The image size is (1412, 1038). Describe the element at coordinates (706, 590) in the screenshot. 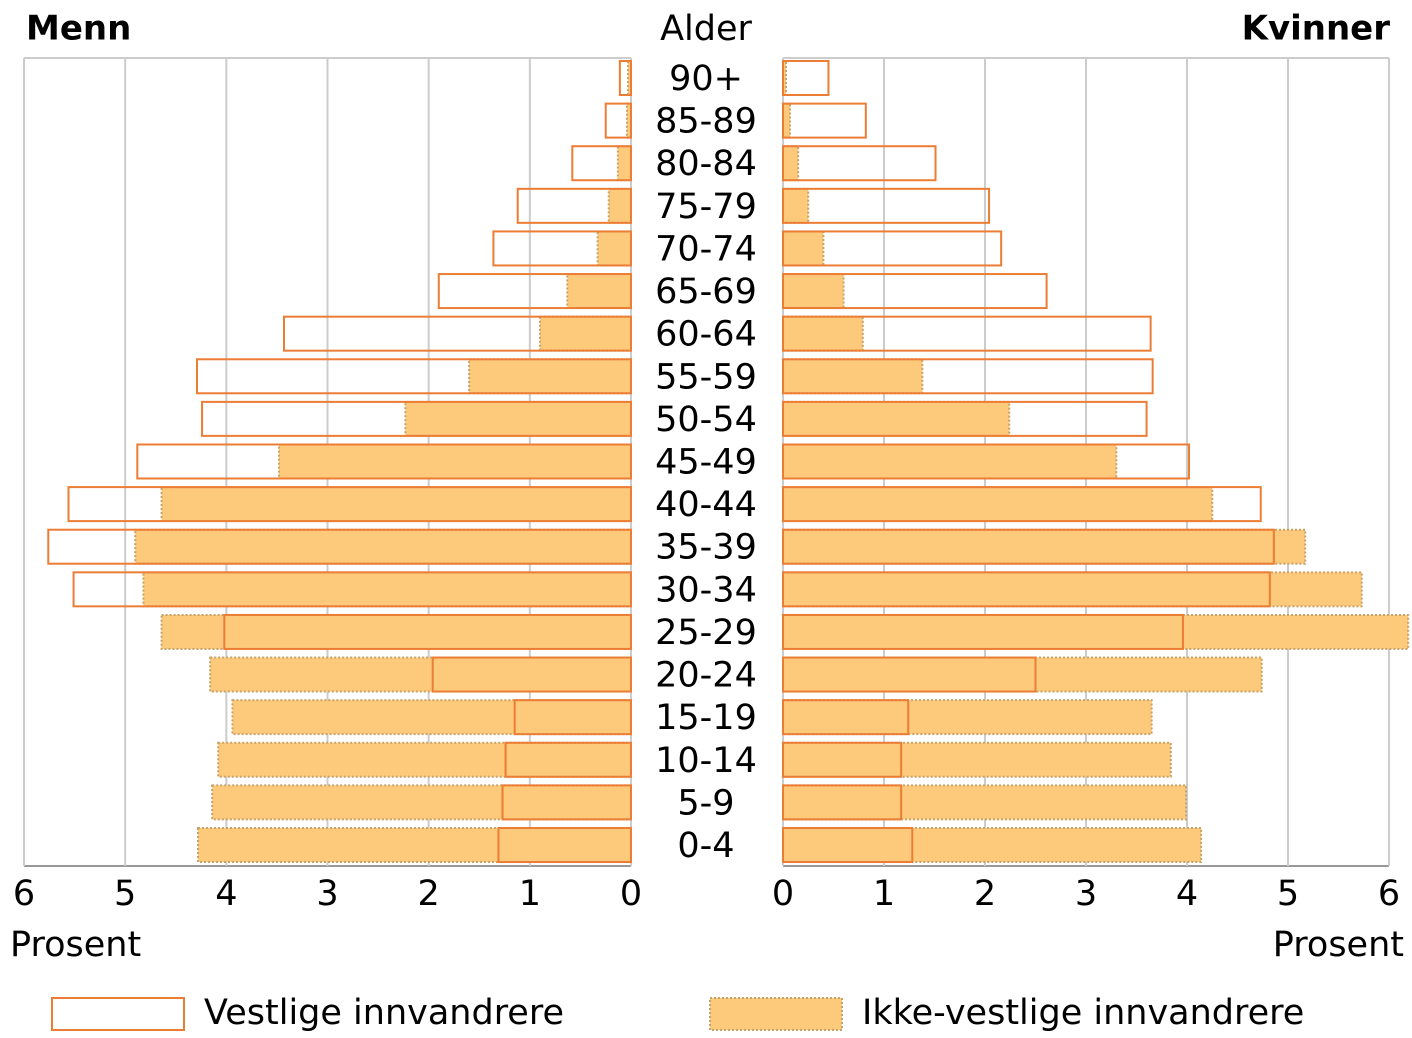

I see `category-label: 30-34` at that location.